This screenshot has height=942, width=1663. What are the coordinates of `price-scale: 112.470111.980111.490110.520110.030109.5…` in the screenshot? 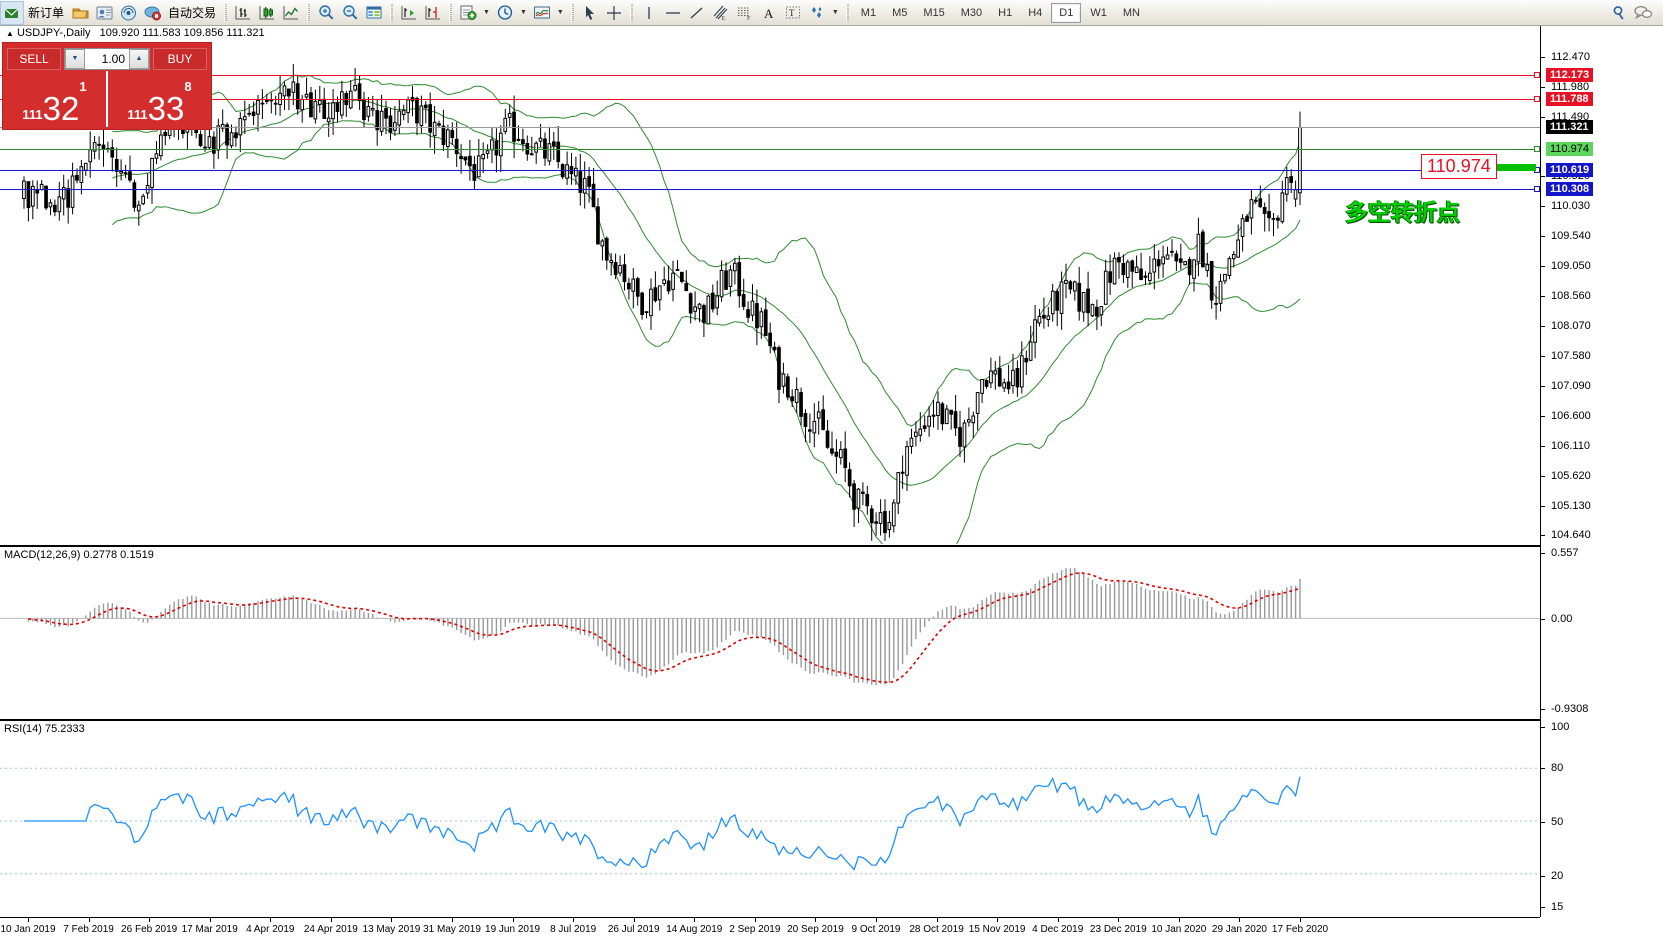 It's located at (1601, 471).